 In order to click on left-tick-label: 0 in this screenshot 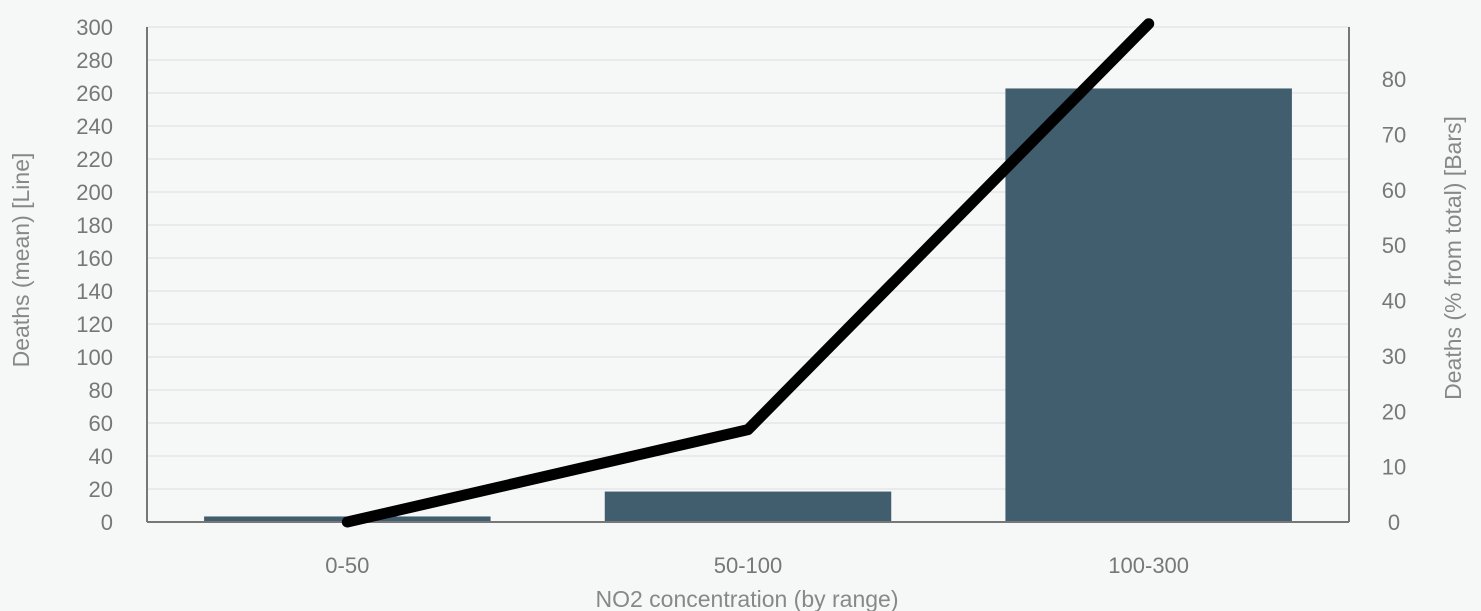, I will do `click(107, 522)`.